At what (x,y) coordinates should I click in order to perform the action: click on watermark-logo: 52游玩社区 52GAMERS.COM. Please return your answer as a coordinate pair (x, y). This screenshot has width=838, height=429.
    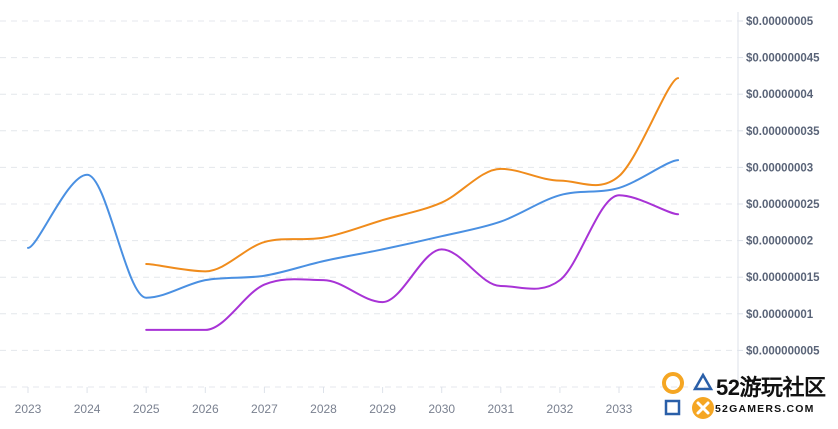
    Looking at the image, I should click on (746, 396).